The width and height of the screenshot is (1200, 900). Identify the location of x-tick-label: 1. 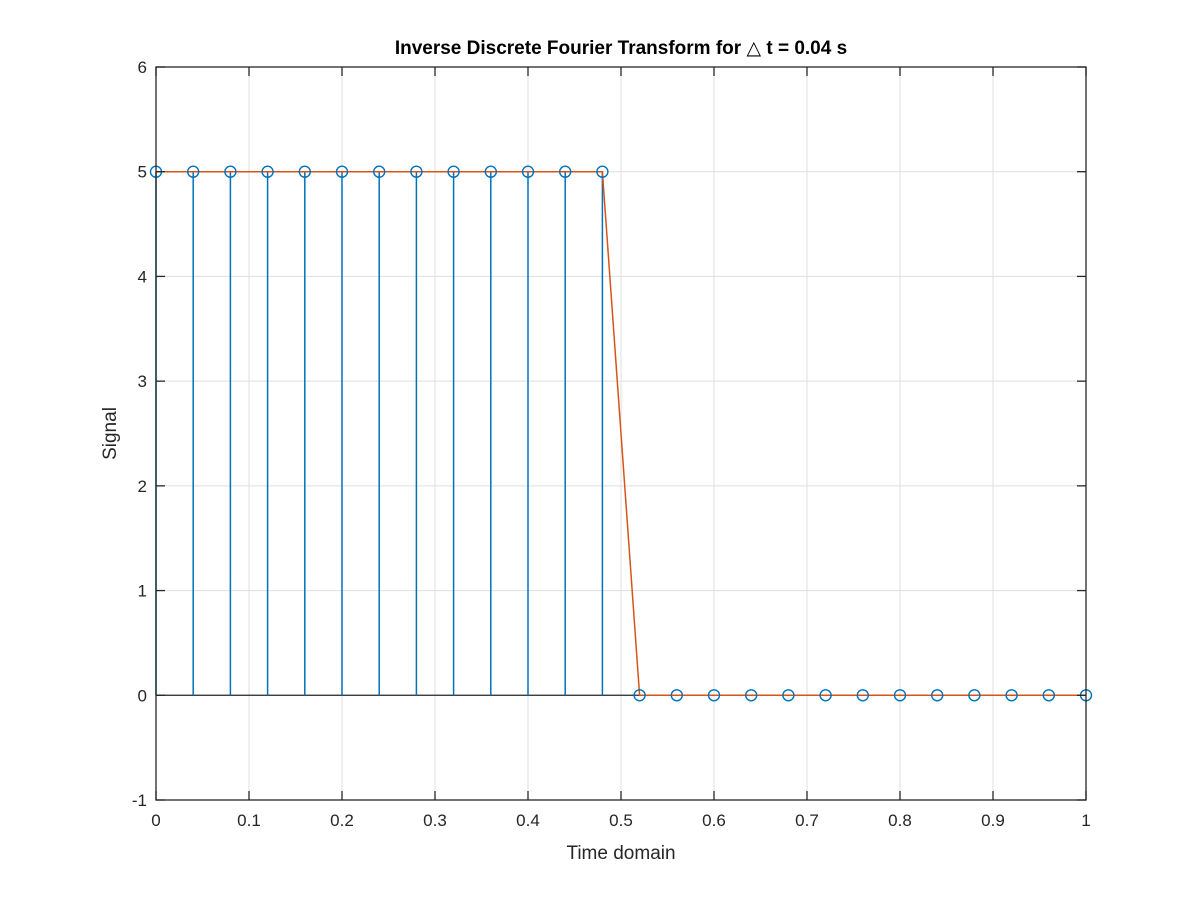
(1085, 820).